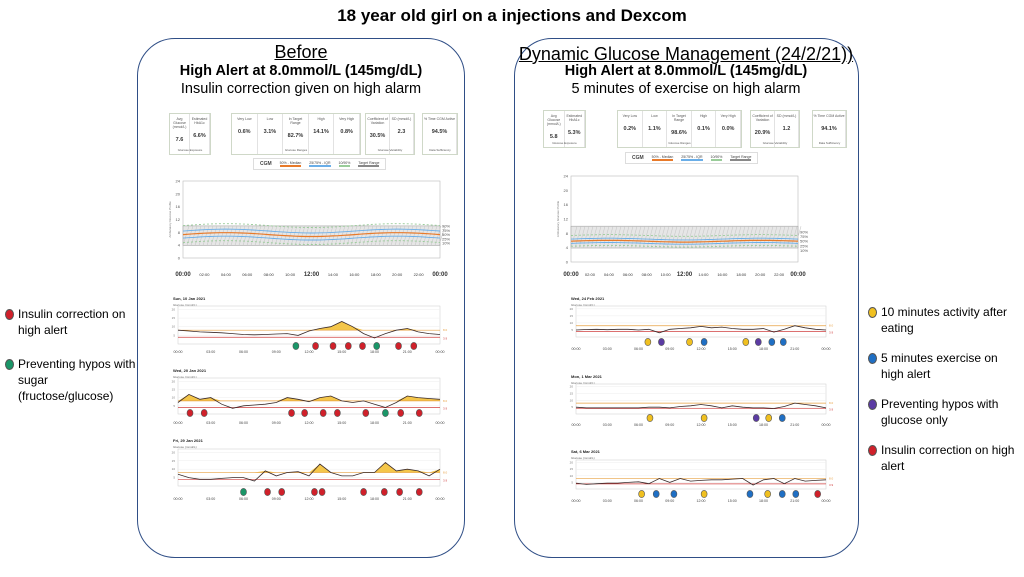 Image resolution: width=1024 pixels, height=577 pixels. I want to click on stat-label: Very Low, so click(629, 116).